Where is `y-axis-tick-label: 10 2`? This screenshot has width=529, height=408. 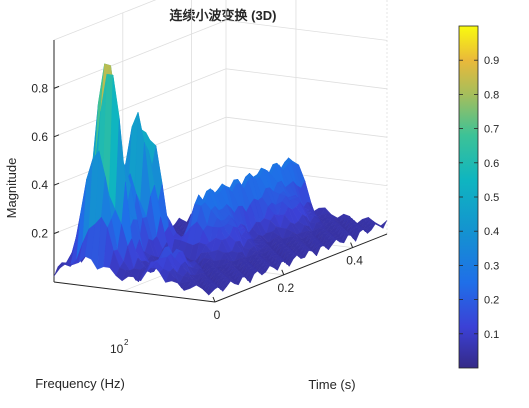 y-axis-tick-label: 10 2 is located at coordinates (119, 347).